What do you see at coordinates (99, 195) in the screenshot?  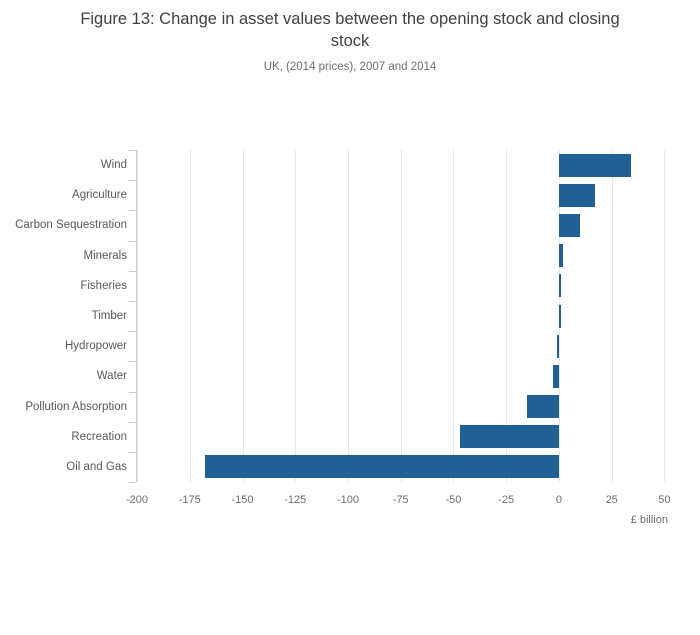 I see `category-label: Agriculture` at bounding box center [99, 195].